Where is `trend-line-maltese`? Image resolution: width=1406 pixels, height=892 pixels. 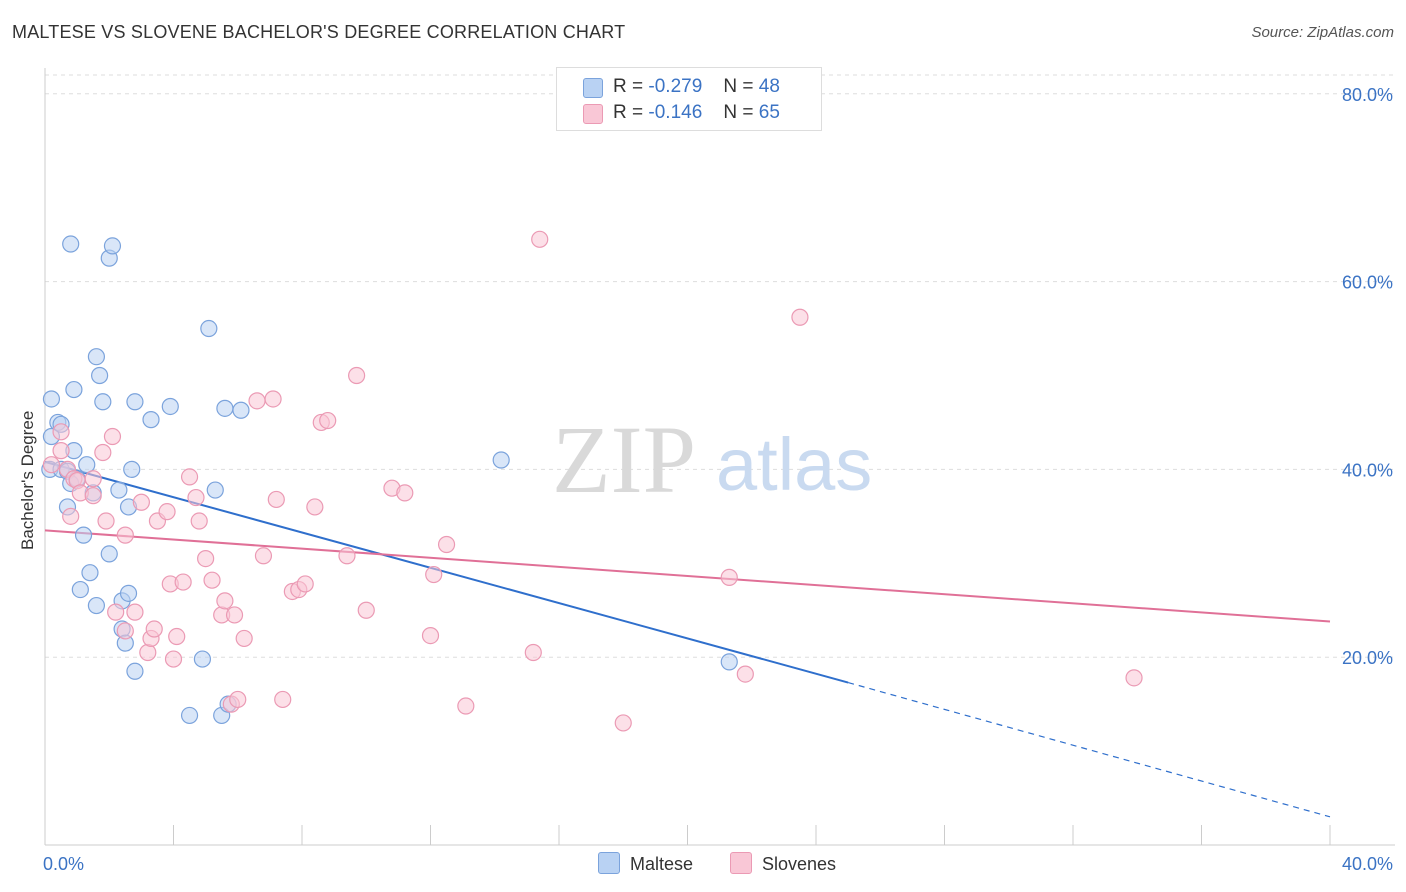 trend-line-maltese is located at coordinates (446, 572).